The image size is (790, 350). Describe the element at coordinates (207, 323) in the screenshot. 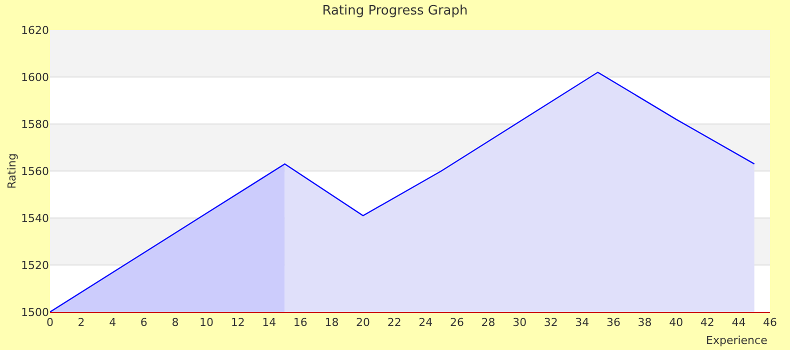

I see `x-tick-label: 10` at that location.